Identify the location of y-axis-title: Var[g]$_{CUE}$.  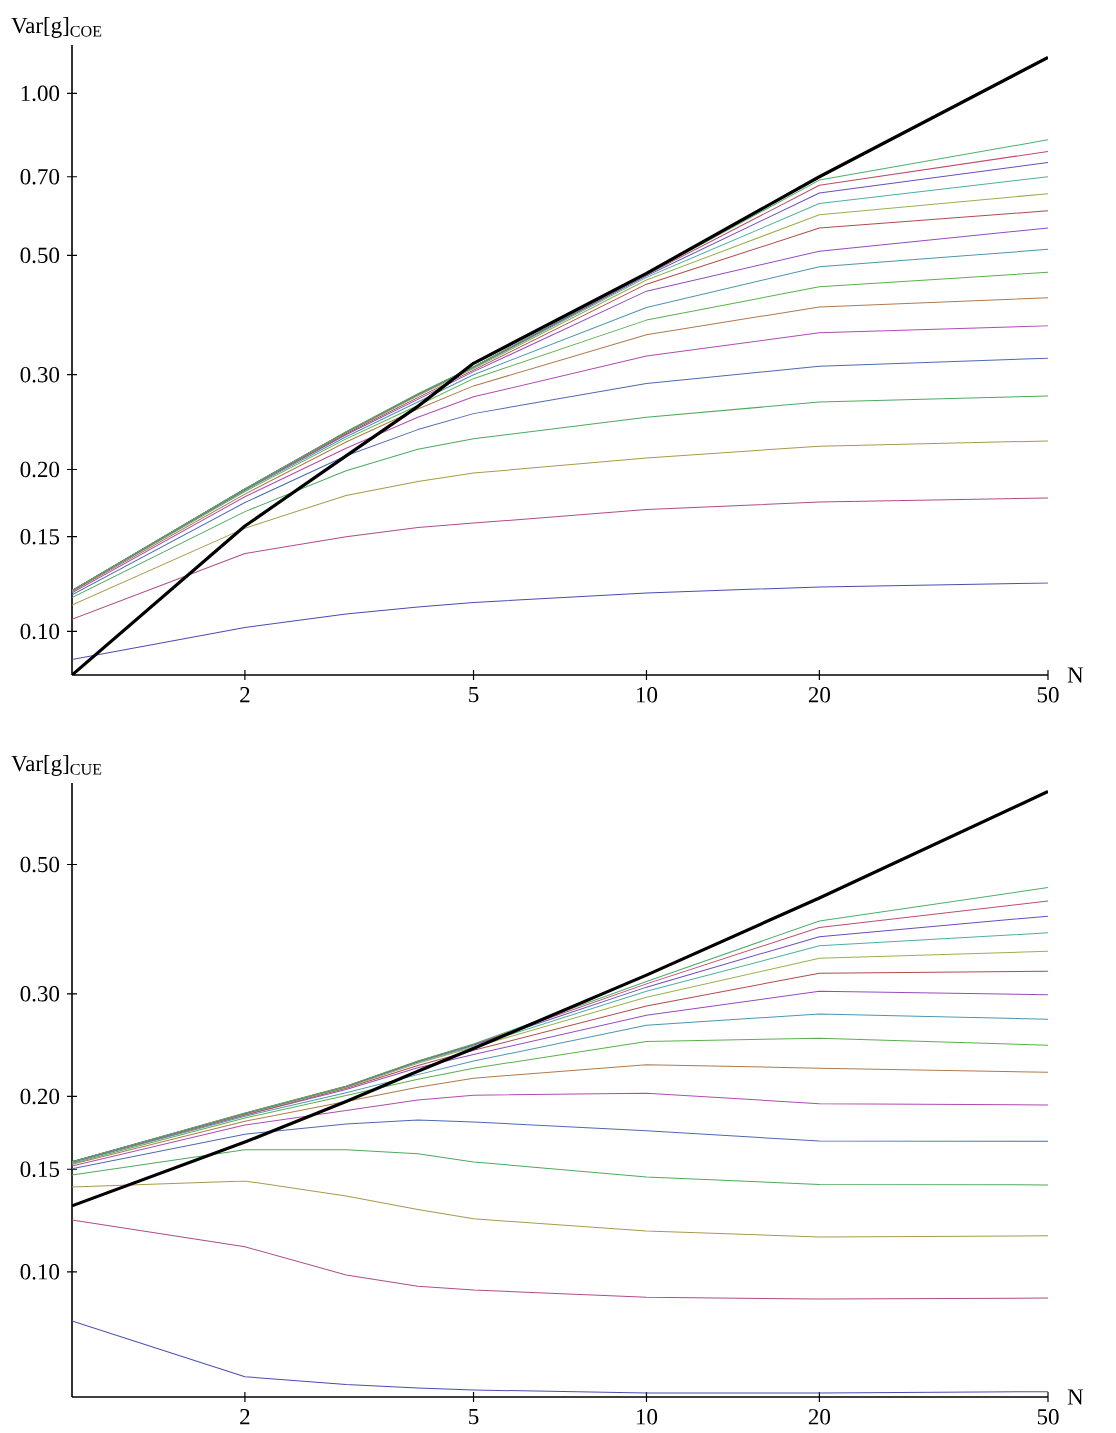
(56, 765).